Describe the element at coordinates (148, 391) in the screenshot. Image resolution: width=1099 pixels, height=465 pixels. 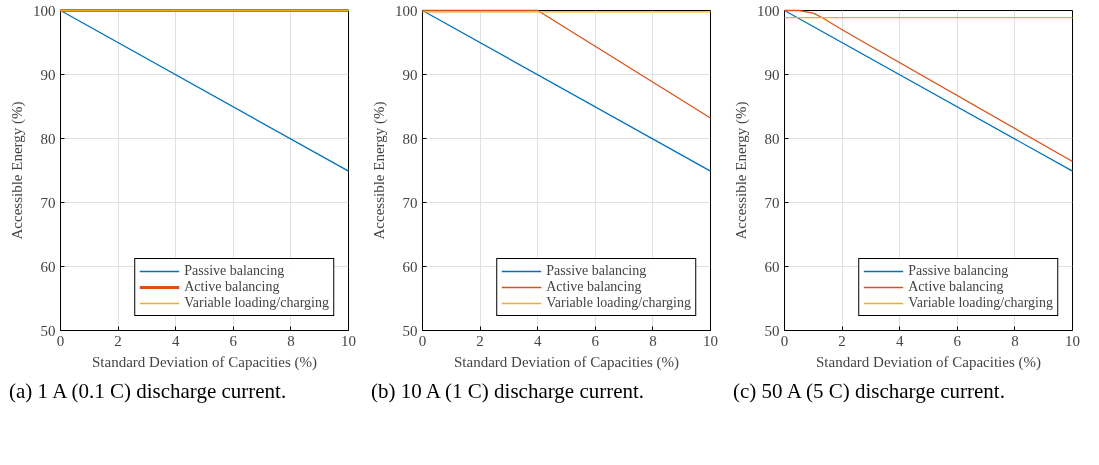
I see `text: (a) 1 A (0.1 C) discharge current.` at that location.